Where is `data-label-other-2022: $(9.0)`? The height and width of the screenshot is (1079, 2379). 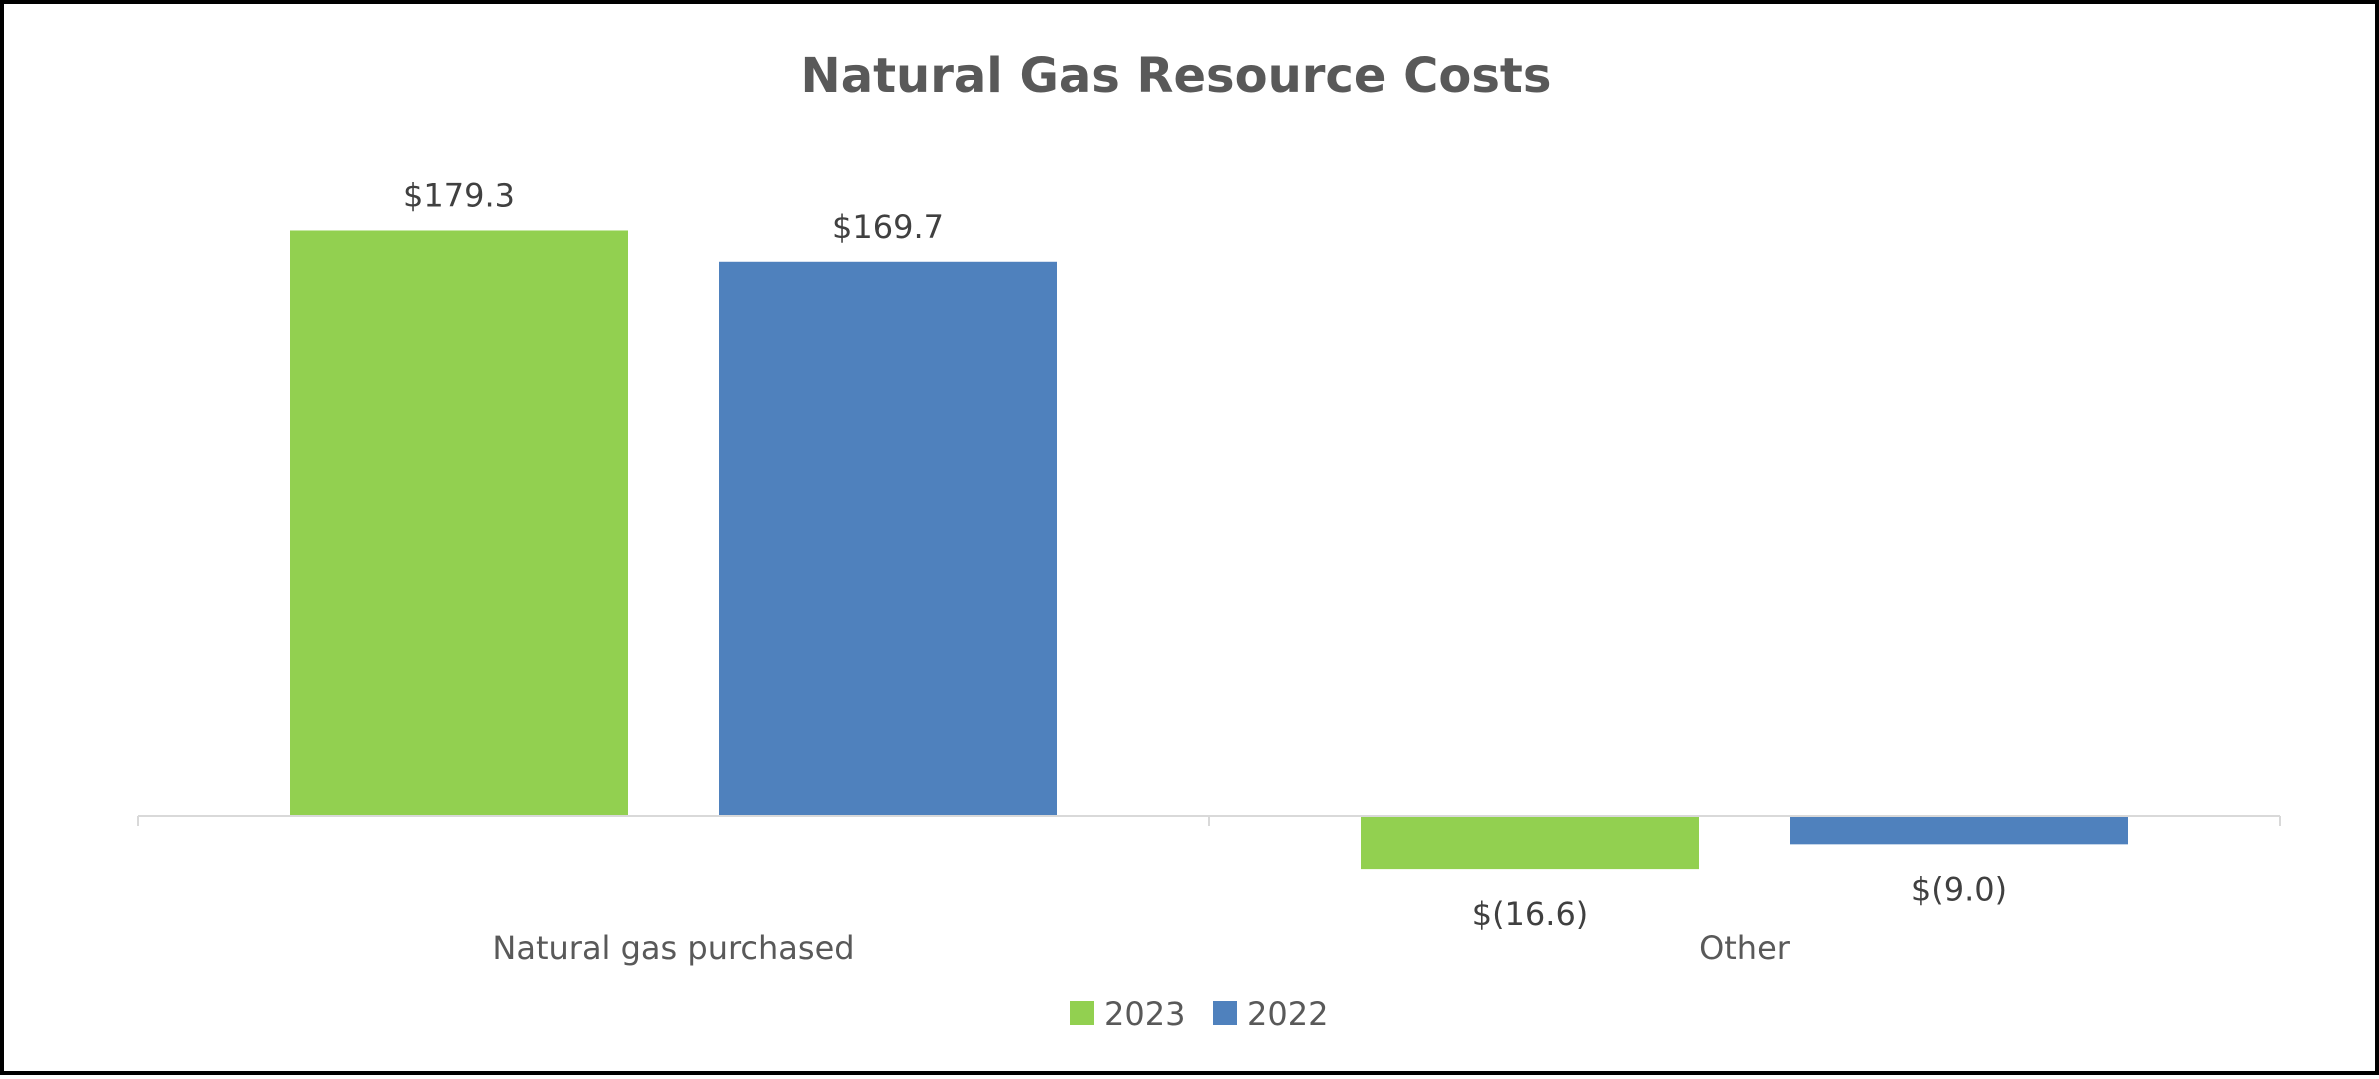
data-label-other-2022: $(9.0) is located at coordinates (1959, 889).